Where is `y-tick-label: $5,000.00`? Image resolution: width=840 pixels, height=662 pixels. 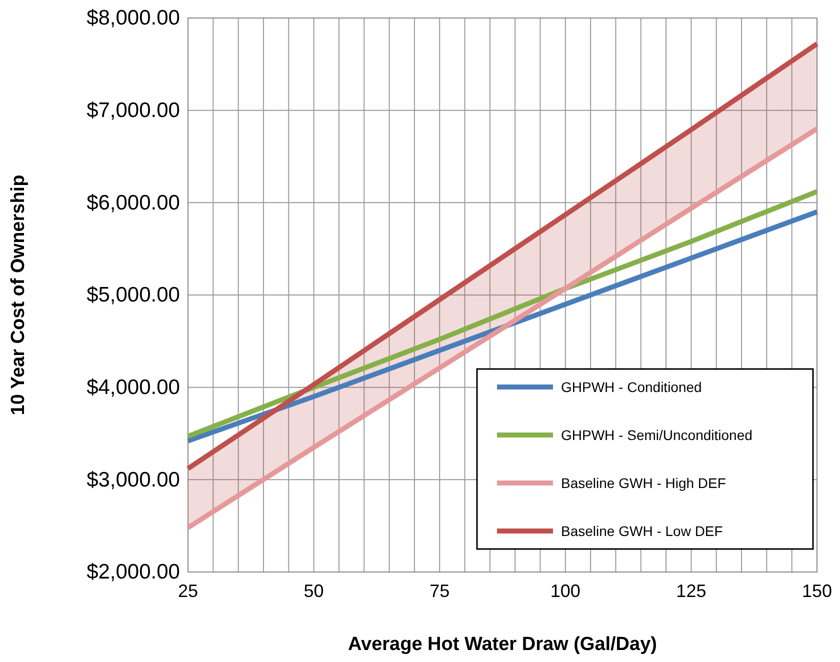
y-tick-label: $5,000.00 is located at coordinates (133, 295).